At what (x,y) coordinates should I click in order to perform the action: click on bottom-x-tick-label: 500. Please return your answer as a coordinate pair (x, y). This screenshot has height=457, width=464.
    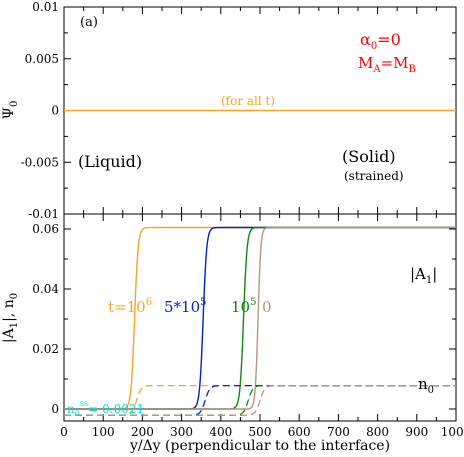
    Looking at the image, I should click on (260, 432).